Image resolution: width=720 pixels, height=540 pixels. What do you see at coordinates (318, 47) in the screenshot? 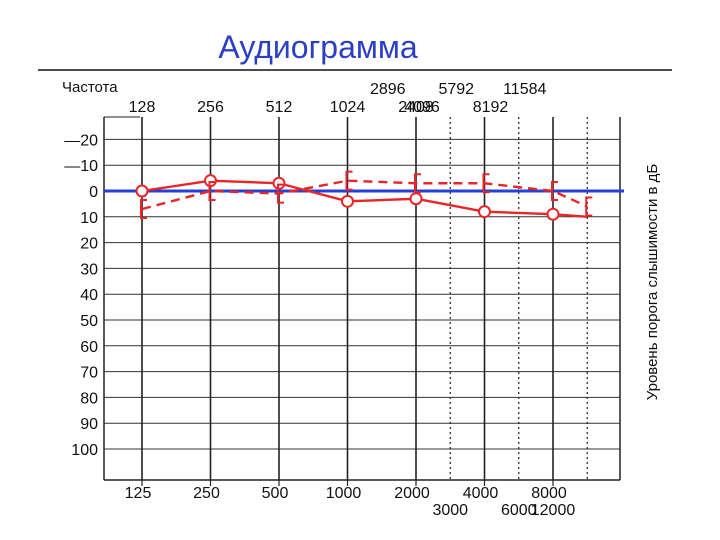
I see `chart-title: Аудиограмма` at bounding box center [318, 47].